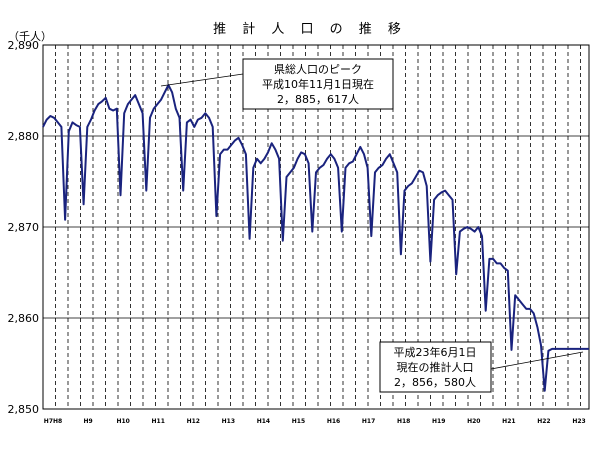 This screenshot has width=600, height=450. Describe the element at coordinates (318, 99) in the screenshot. I see `peak-annotation-line-3: 2，885，617人` at that location.